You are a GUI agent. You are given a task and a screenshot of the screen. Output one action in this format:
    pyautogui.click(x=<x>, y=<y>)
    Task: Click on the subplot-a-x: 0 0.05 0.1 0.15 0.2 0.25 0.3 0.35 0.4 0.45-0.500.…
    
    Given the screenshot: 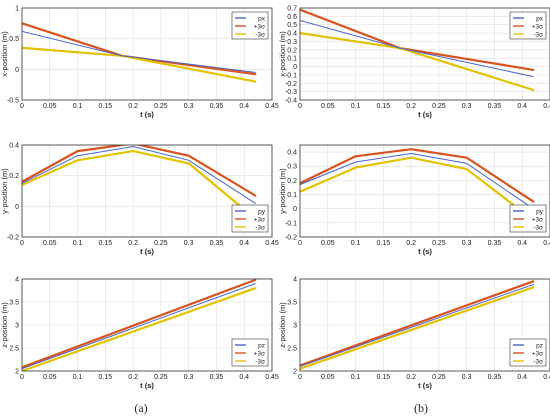 What is the action you would take?
    pyautogui.click(x=139, y=63)
    